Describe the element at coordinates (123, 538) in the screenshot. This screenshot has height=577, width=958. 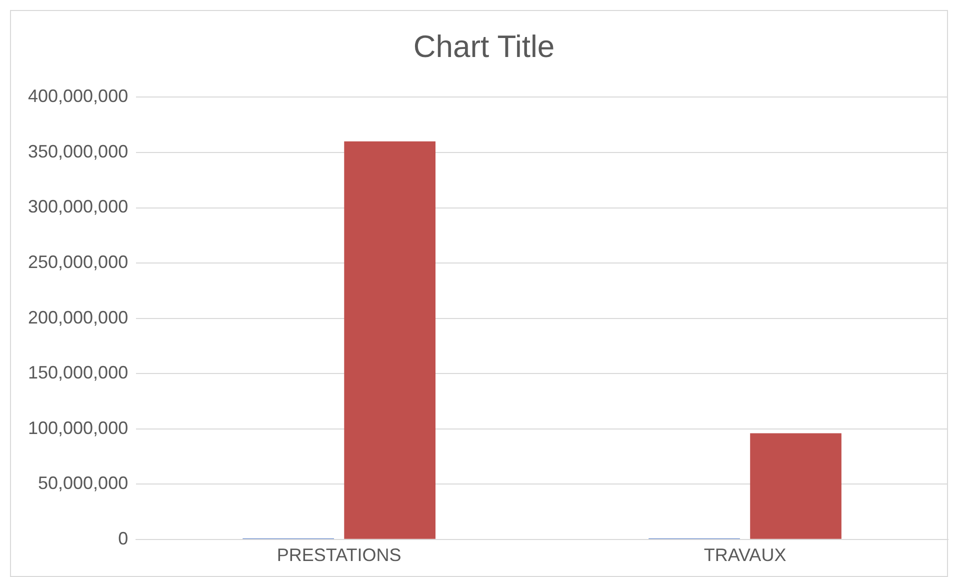
I see `y-tick-label: 0` at that location.